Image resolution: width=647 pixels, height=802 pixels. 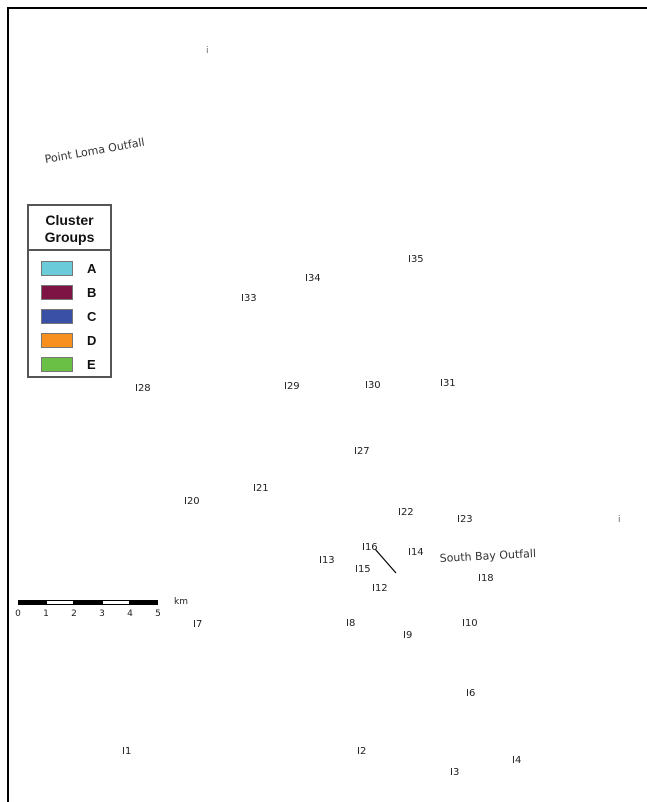 What do you see at coordinates (92, 268) in the screenshot?
I see `legend-label-a: A` at bounding box center [92, 268].